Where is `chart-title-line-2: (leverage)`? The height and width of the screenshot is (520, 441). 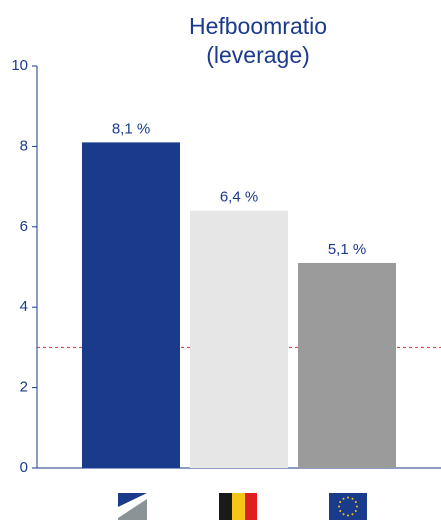 chart-title-line-2: (leverage) is located at coordinates (258, 55).